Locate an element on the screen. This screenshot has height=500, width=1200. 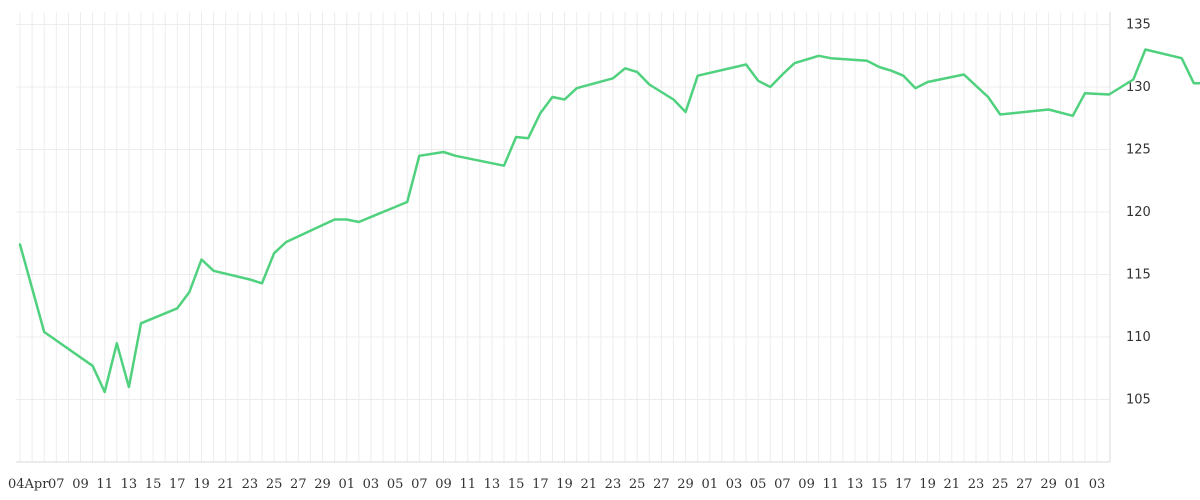
y-tick-label: 115 is located at coordinates (1138, 275).